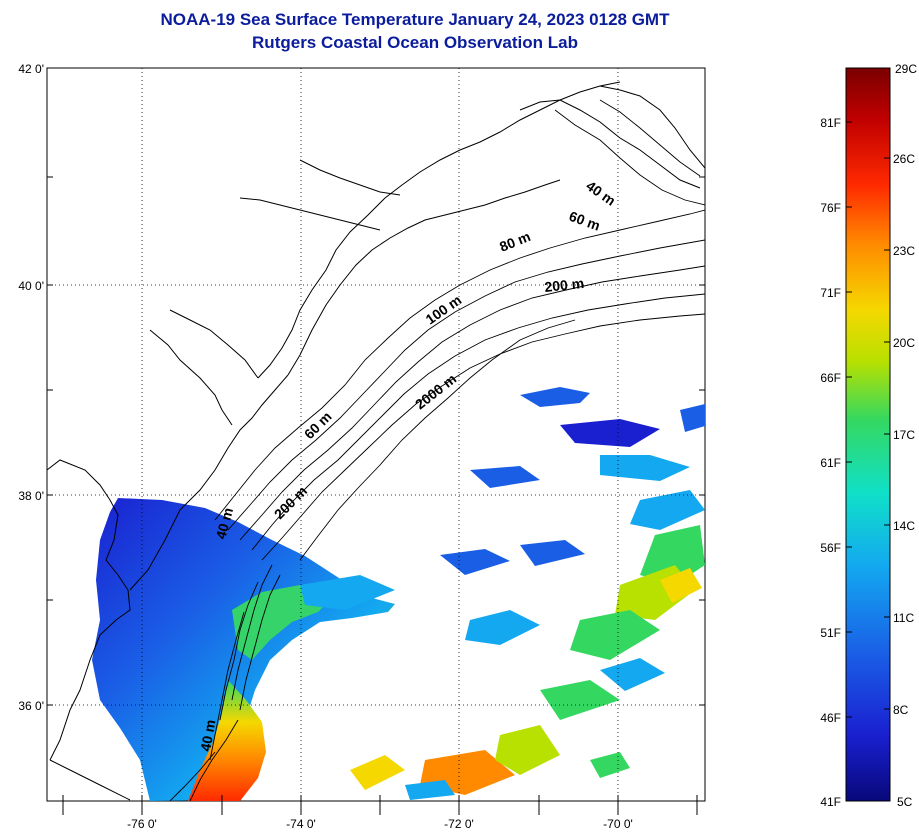  Describe the element at coordinates (904, 526) in the screenshot. I see `celsius-label: 14C` at that location.